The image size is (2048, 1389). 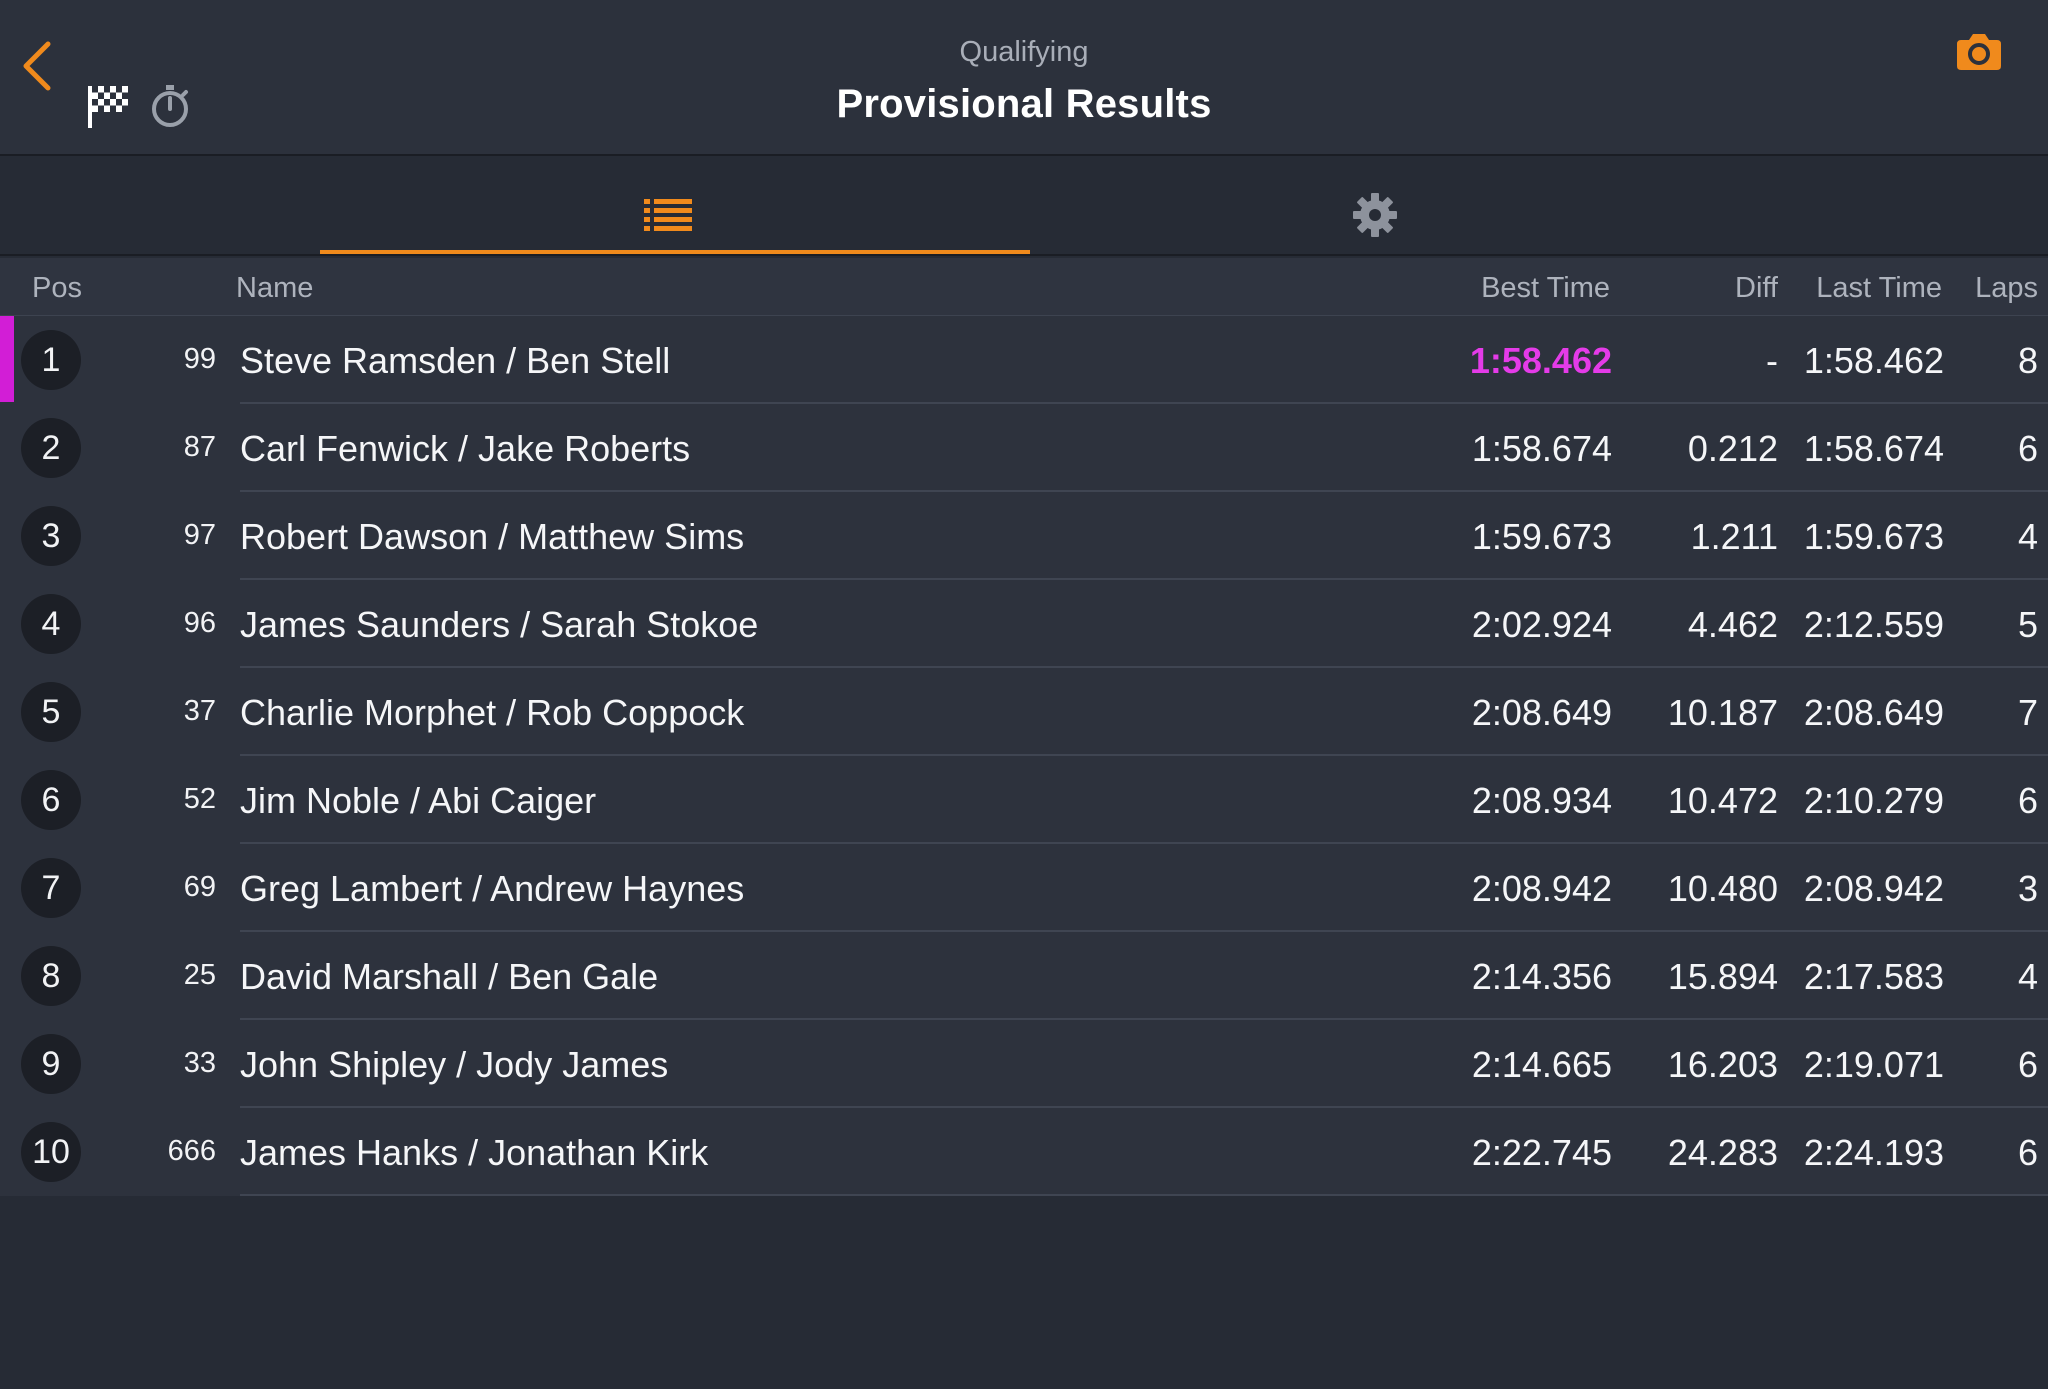 What do you see at coordinates (51, 1064) in the screenshot?
I see `position-badge: 9` at bounding box center [51, 1064].